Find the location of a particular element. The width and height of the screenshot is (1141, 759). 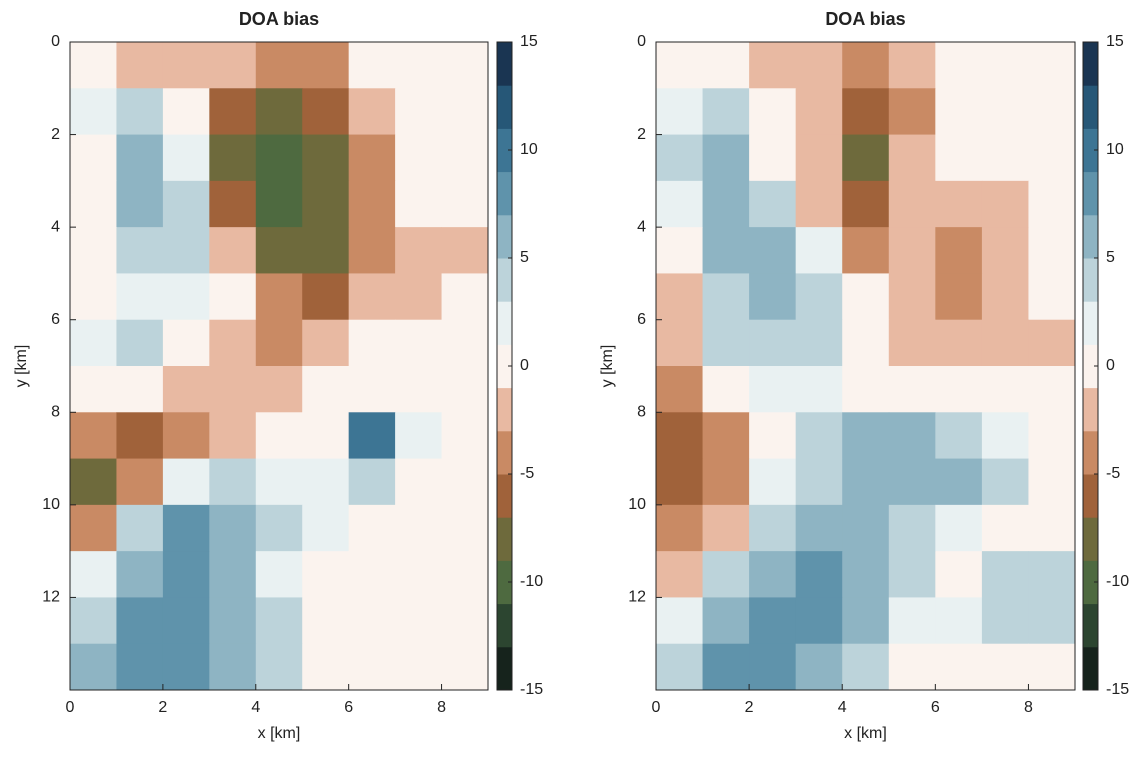

y-axis-label: y [km] is located at coordinates (21, 366).